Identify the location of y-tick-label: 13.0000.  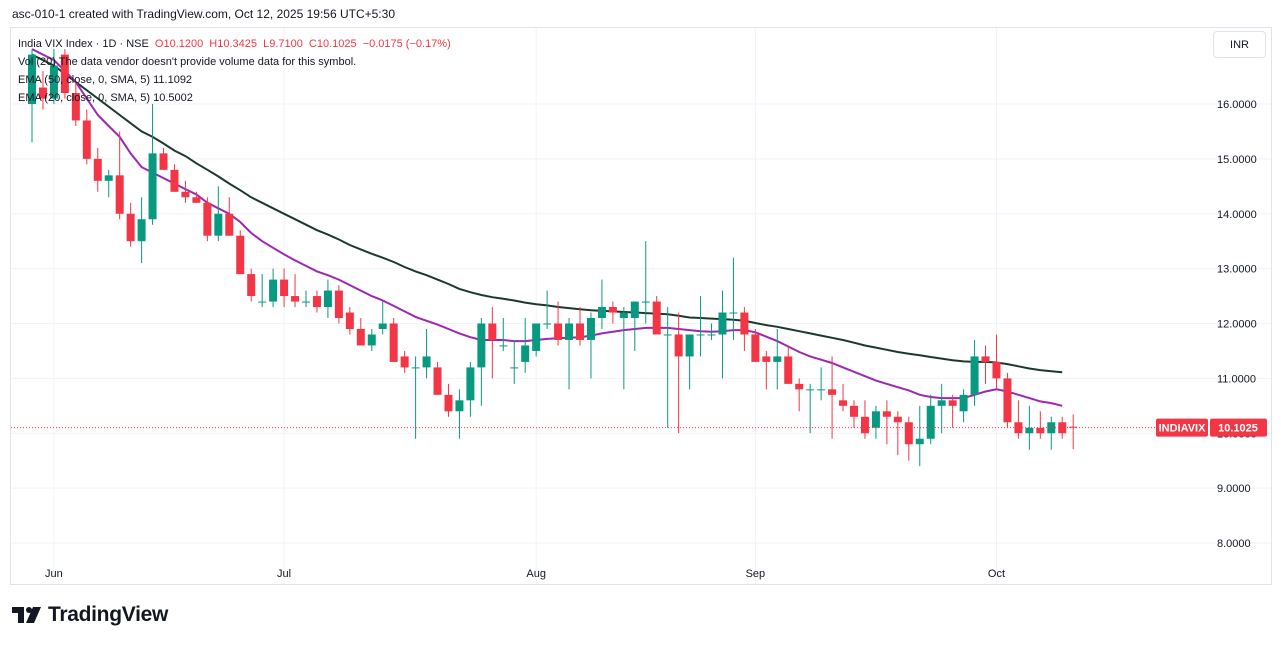
(1237, 270).